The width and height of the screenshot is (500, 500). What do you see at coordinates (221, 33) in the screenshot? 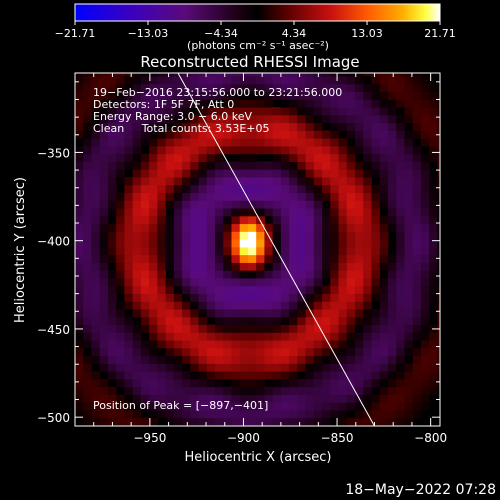
I see `colorbar-tick-label: −4.34` at bounding box center [221, 33].